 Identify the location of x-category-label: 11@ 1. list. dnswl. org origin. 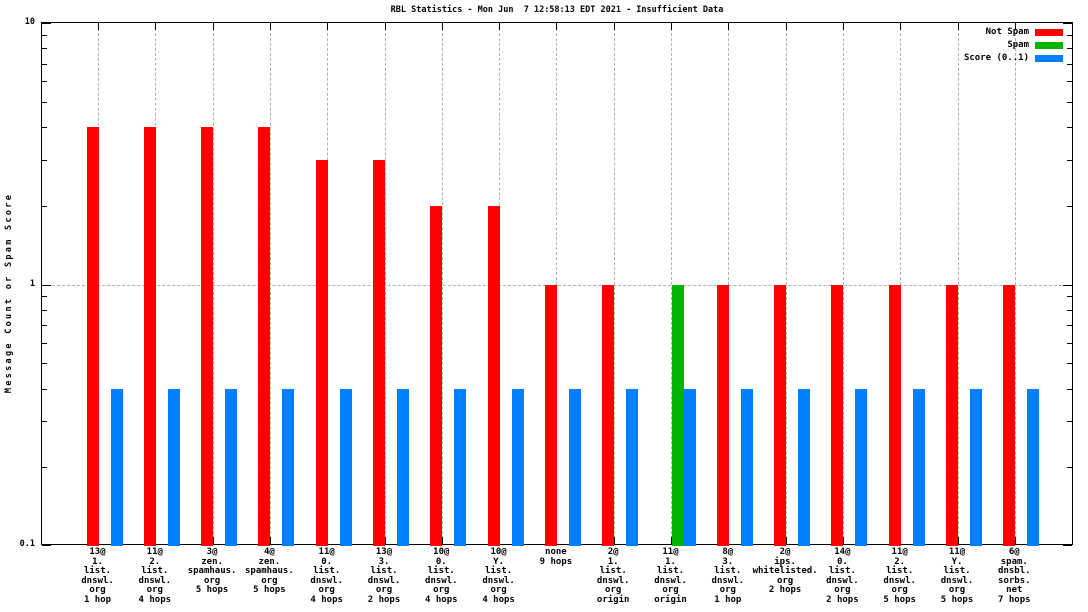
(671, 576).